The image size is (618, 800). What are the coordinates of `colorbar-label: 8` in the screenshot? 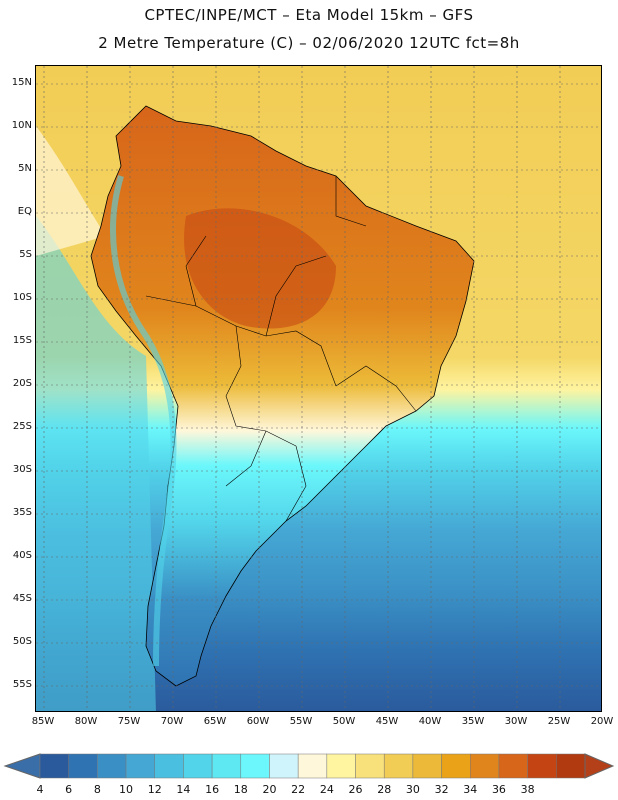 It's located at (97, 789).